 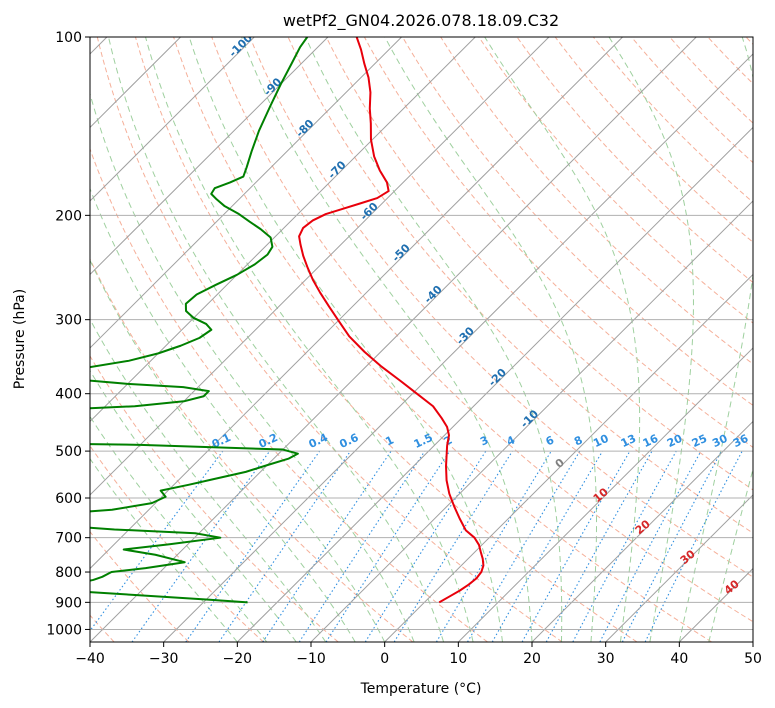 What do you see at coordinates (20, 339) in the screenshot?
I see `y-axis-title: Pressure (hPa)` at bounding box center [20, 339].